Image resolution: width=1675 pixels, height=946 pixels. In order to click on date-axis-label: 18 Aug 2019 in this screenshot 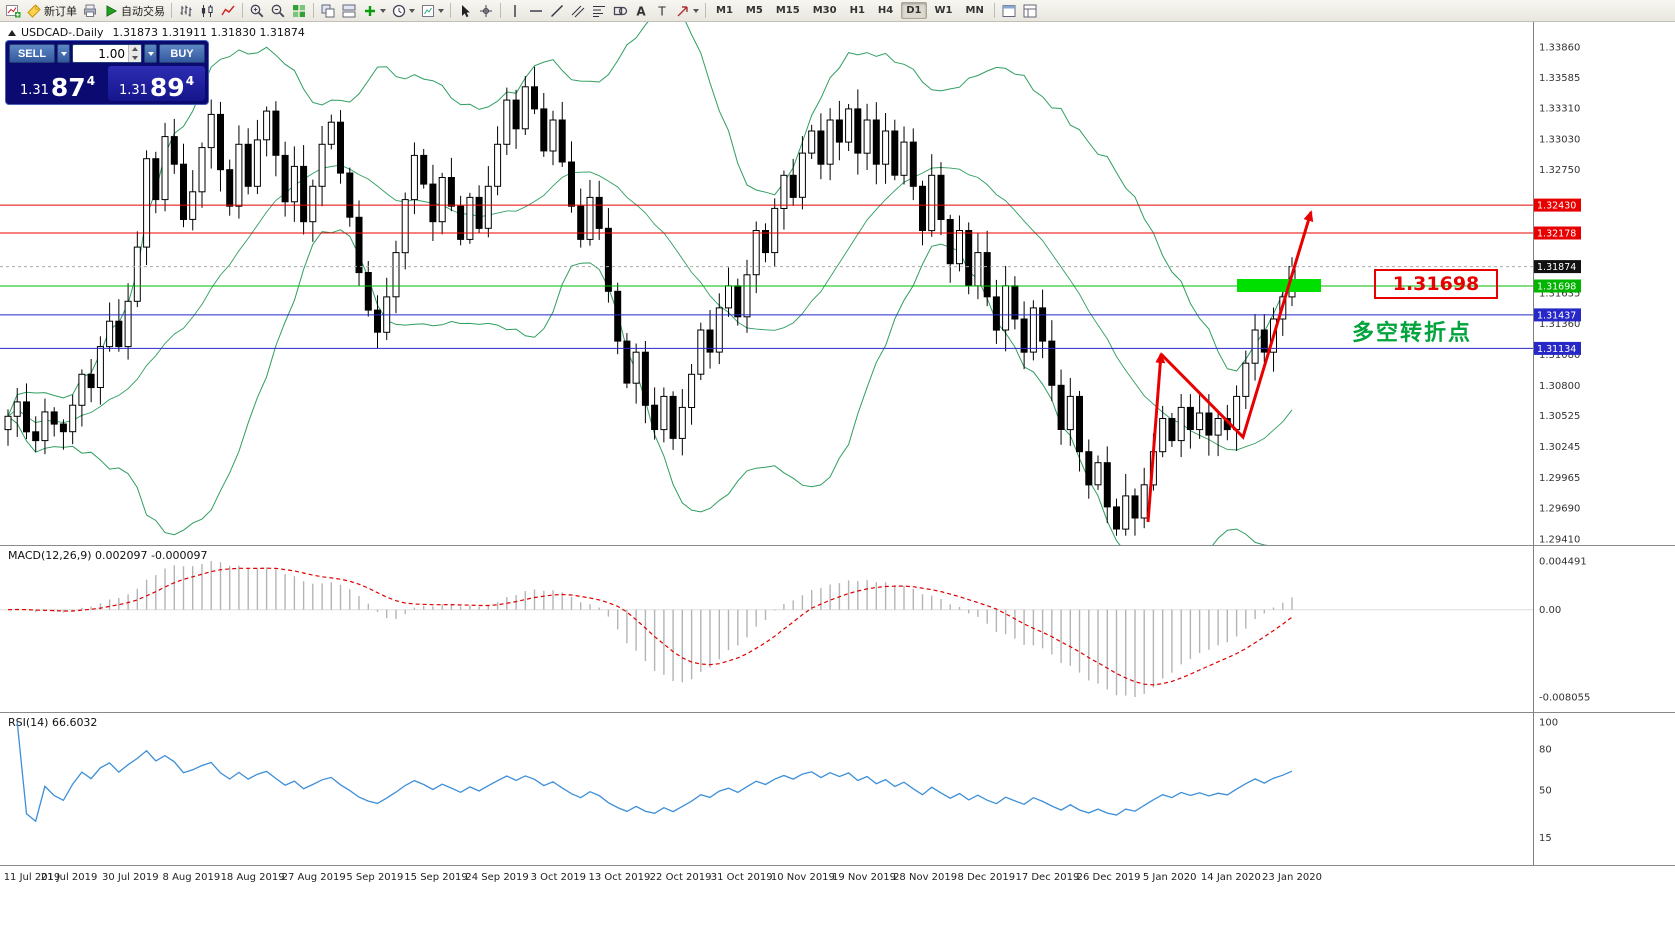, I will do `click(253, 877)`.